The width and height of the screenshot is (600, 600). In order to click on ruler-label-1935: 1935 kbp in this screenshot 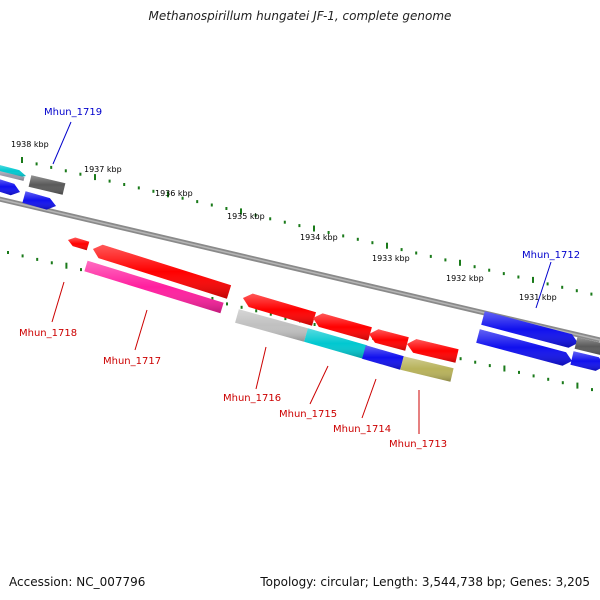, I will do `click(246, 216)`.